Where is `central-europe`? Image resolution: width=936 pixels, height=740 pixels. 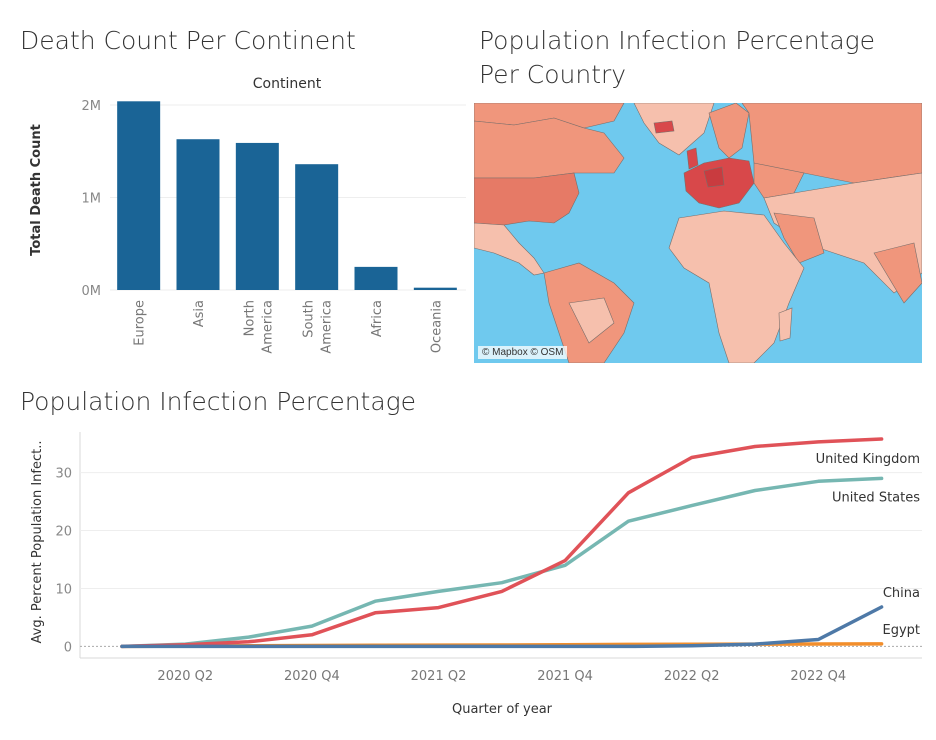
central-europe is located at coordinates (714, 177).